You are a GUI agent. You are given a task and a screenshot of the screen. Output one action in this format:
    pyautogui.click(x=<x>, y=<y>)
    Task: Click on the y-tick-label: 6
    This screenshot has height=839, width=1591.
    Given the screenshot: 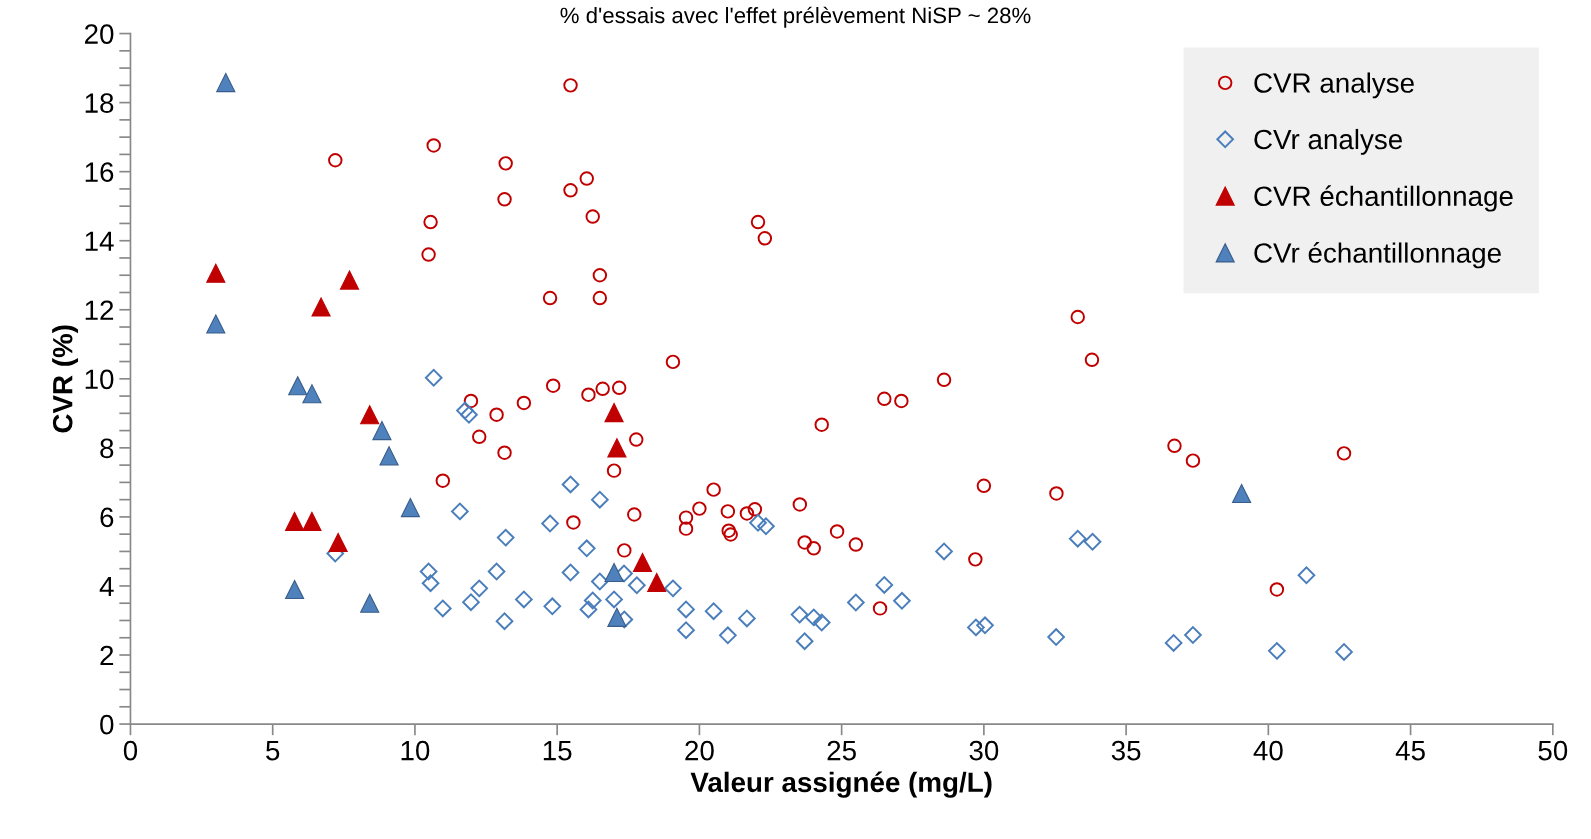 What is the action you would take?
    pyautogui.click(x=107, y=517)
    